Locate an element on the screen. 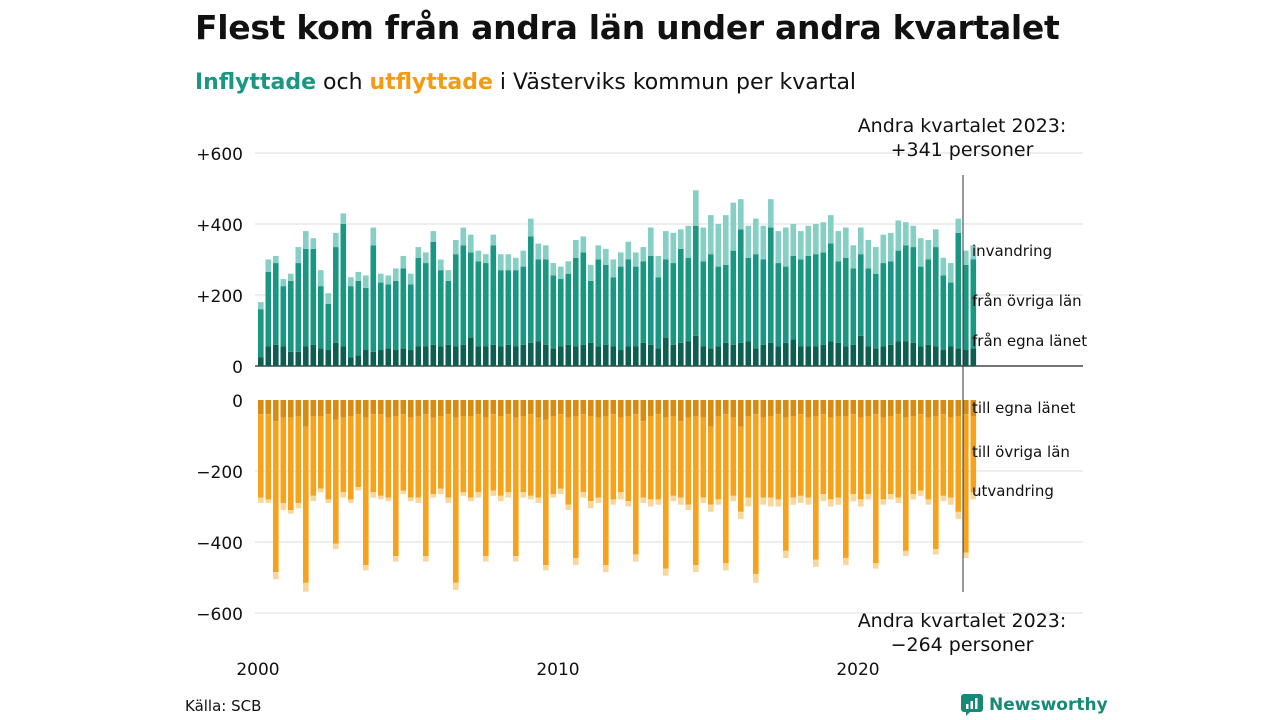  x-tick-label: 2010 is located at coordinates (557, 670).